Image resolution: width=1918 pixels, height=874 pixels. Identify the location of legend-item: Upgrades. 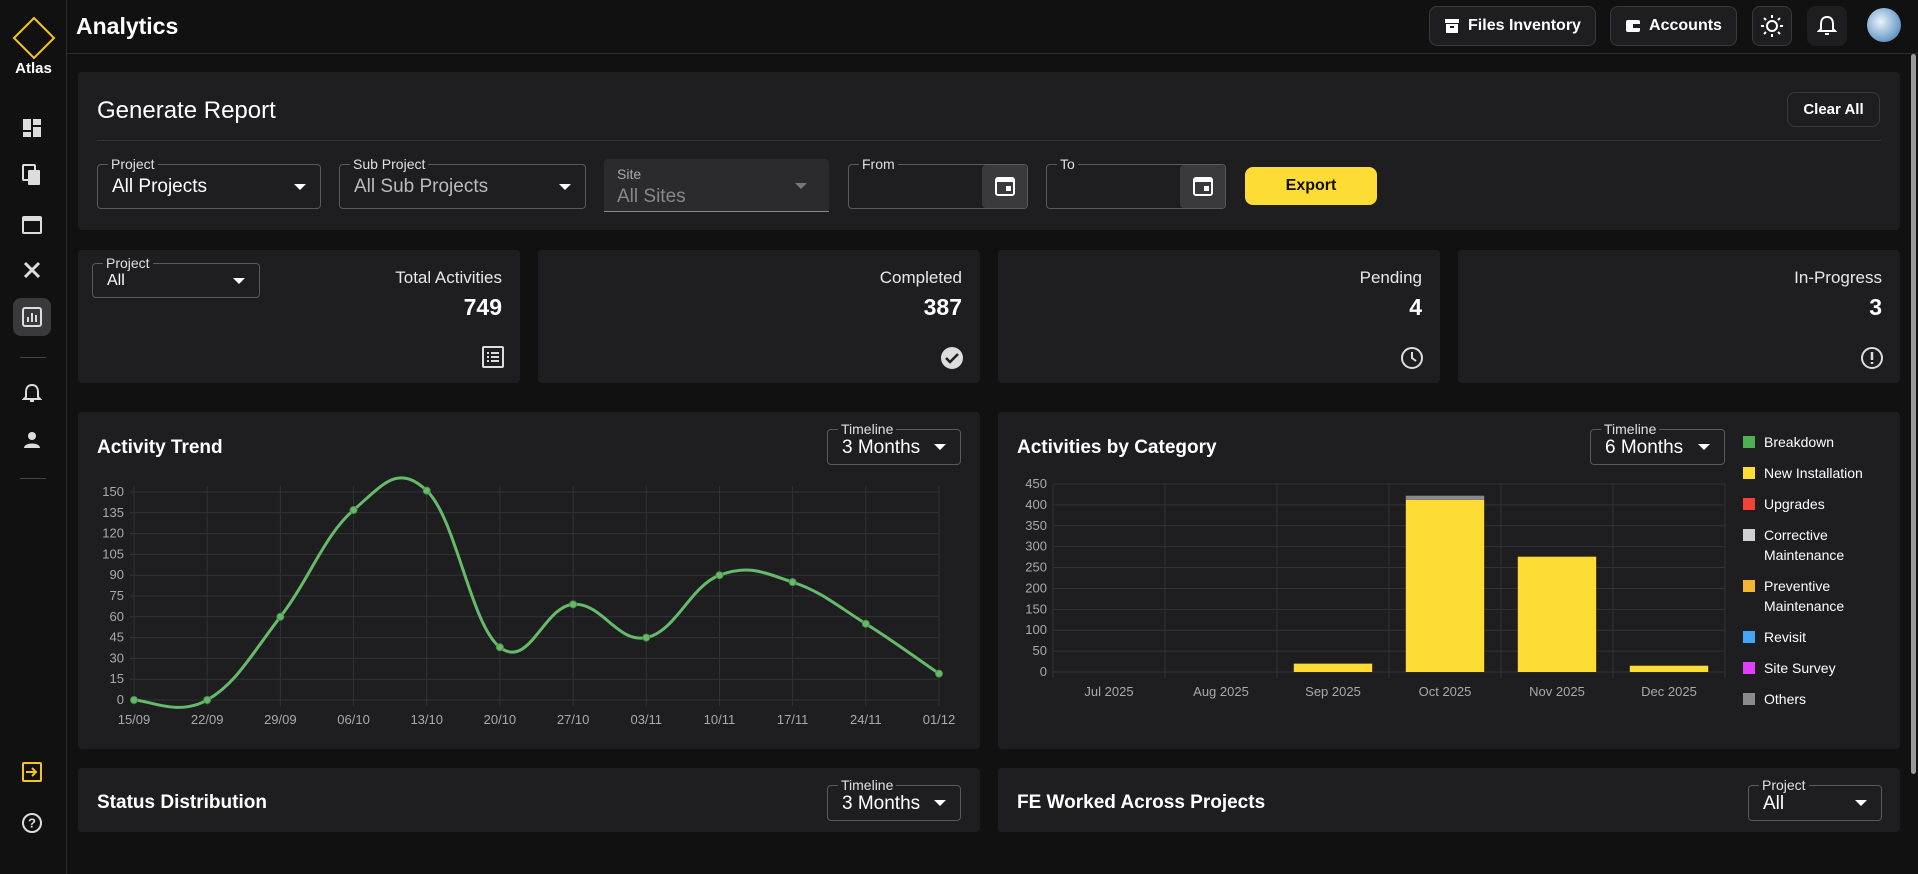
(1818, 504).